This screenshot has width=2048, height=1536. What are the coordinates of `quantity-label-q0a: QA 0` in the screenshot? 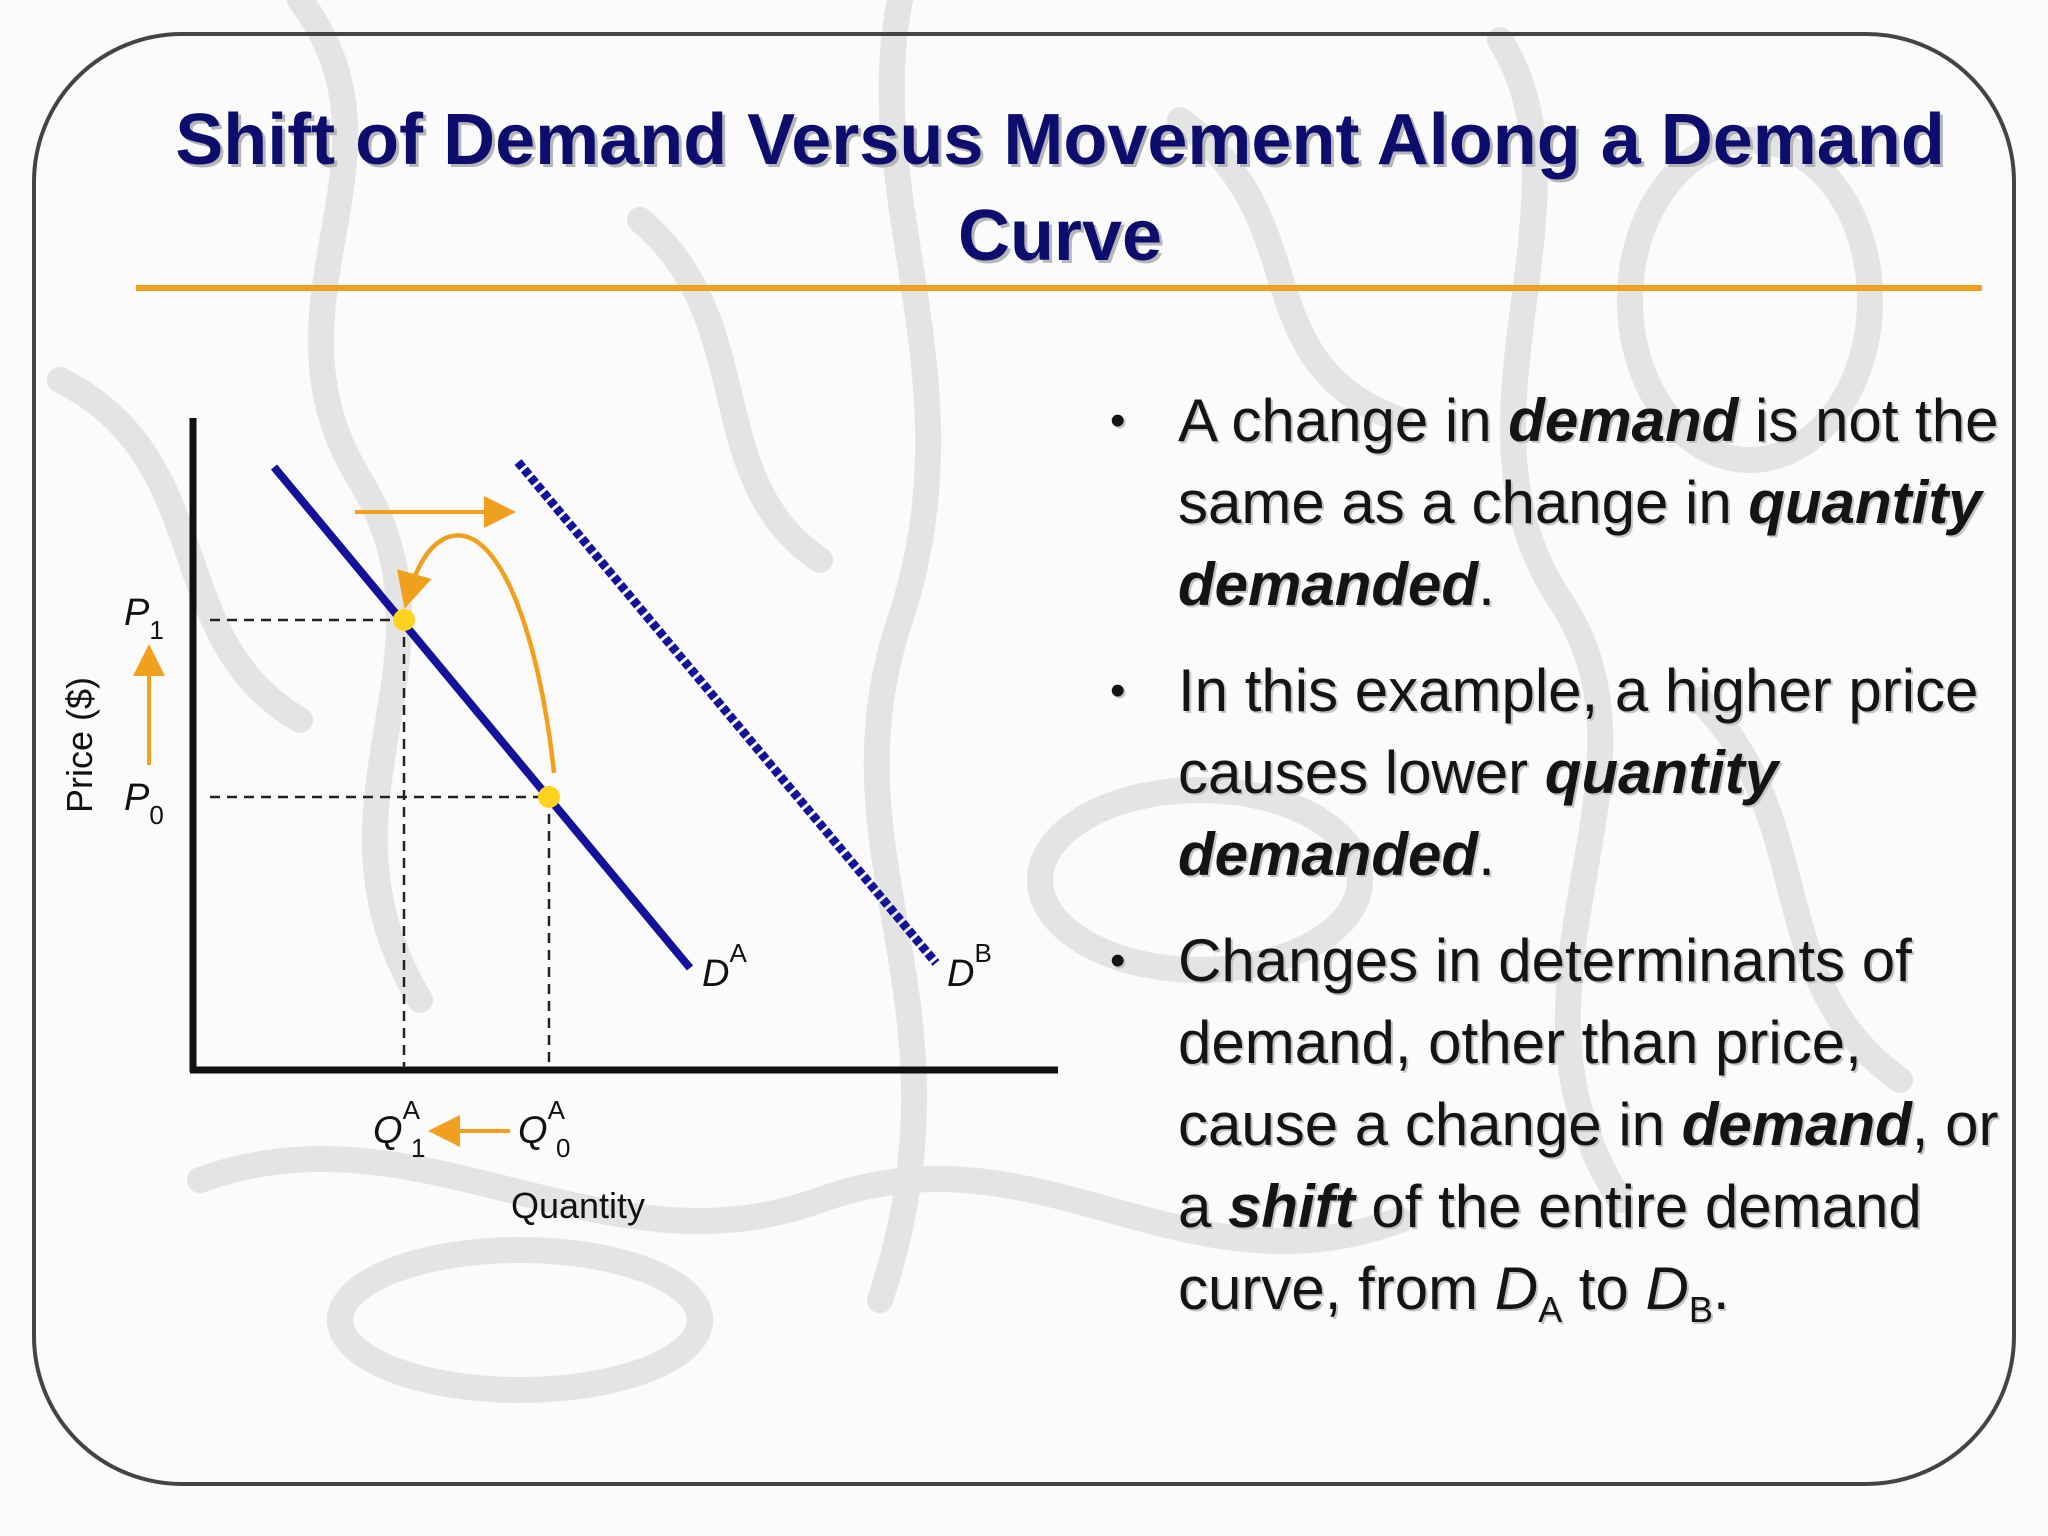 It's located at (544, 1129).